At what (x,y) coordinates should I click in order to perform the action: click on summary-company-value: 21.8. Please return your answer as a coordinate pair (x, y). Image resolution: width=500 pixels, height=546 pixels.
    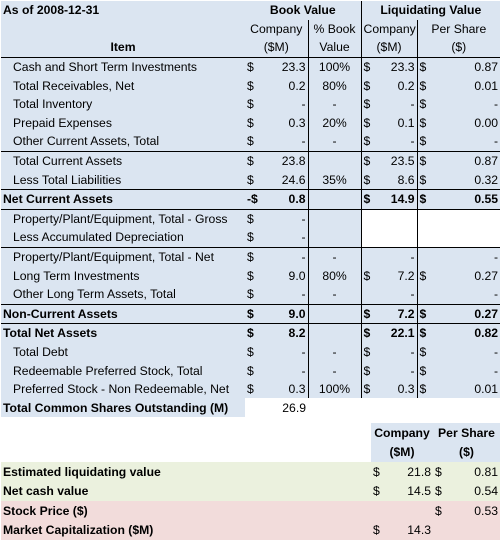
    Looking at the image, I should click on (410, 472).